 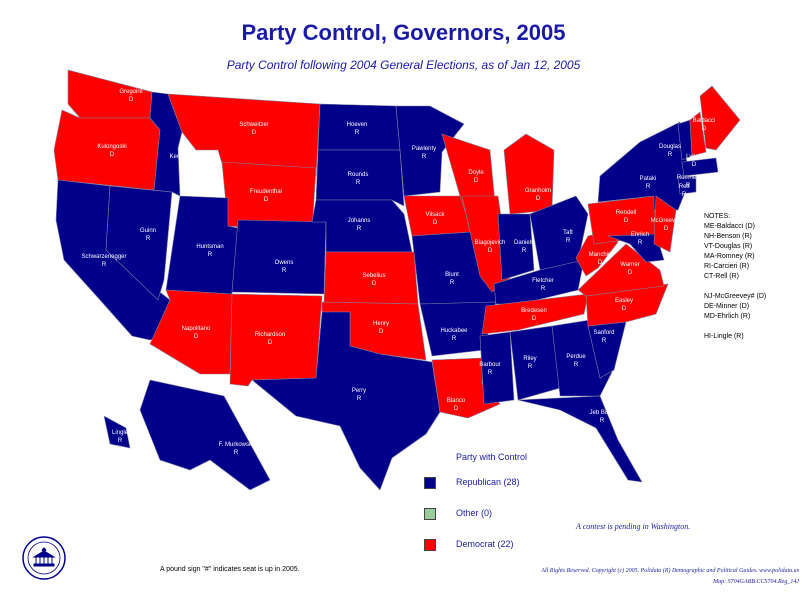 What do you see at coordinates (474, 513) in the screenshot?
I see `legend-label-other: Other (0)` at bounding box center [474, 513].